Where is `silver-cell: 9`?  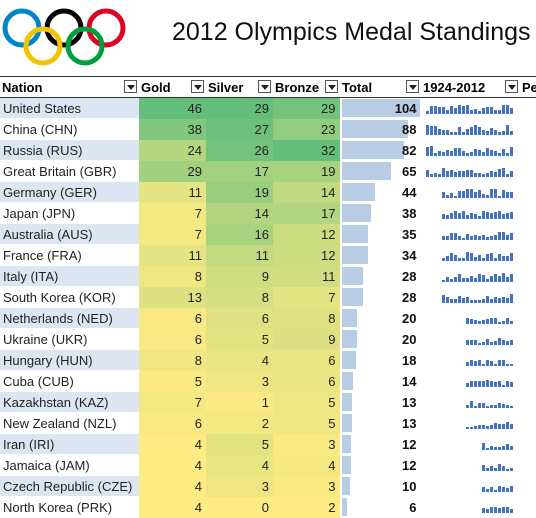 silver-cell: 9 is located at coordinates (239, 276).